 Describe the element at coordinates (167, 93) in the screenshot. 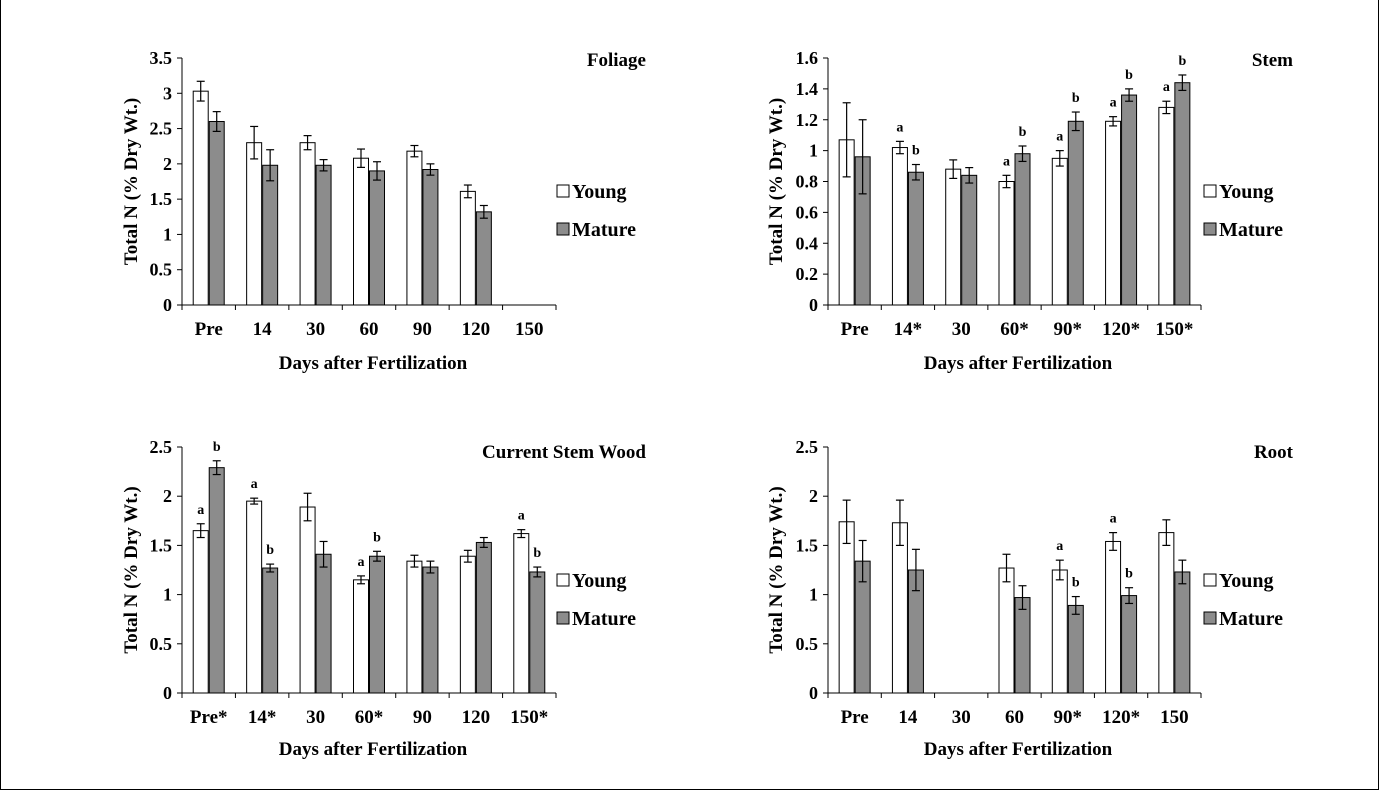

I see `y-tick-label: 3` at that location.